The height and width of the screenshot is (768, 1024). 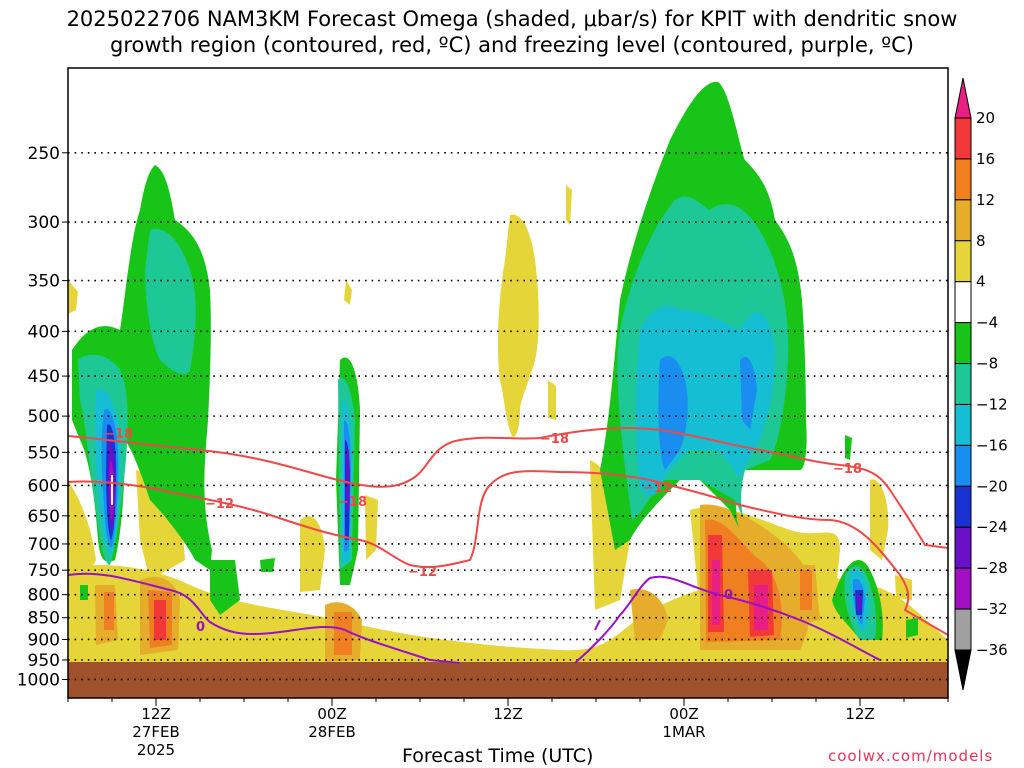 What do you see at coordinates (992, 404) in the screenshot?
I see `colorbar-label: −12` at bounding box center [992, 404].